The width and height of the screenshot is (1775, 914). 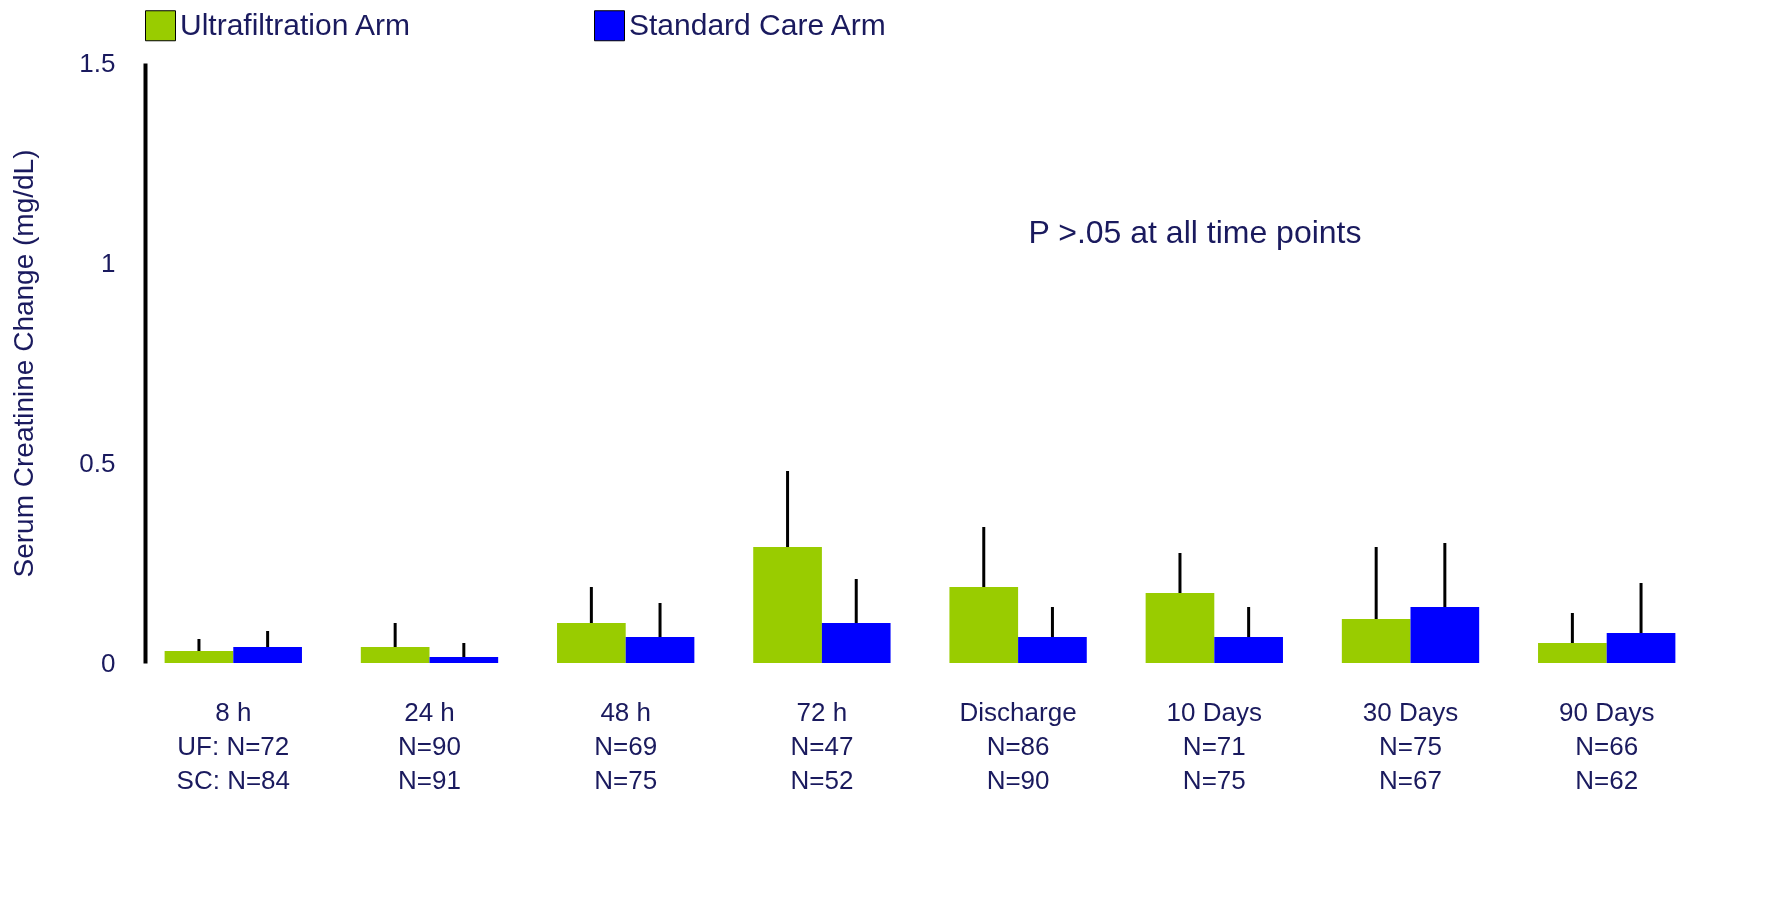 What do you see at coordinates (108, 262) in the screenshot?
I see `y-tick-label: 1` at bounding box center [108, 262].